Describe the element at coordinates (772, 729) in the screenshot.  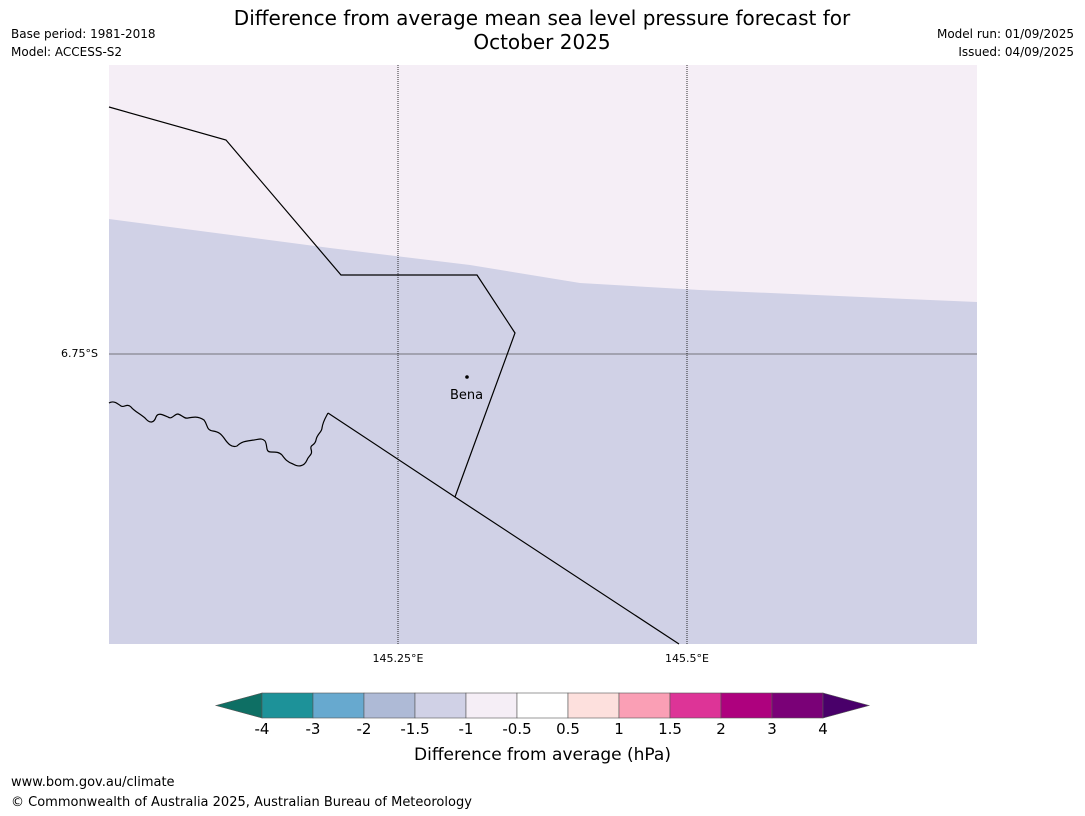
I see `colorbar-tick-label: 3` at that location.